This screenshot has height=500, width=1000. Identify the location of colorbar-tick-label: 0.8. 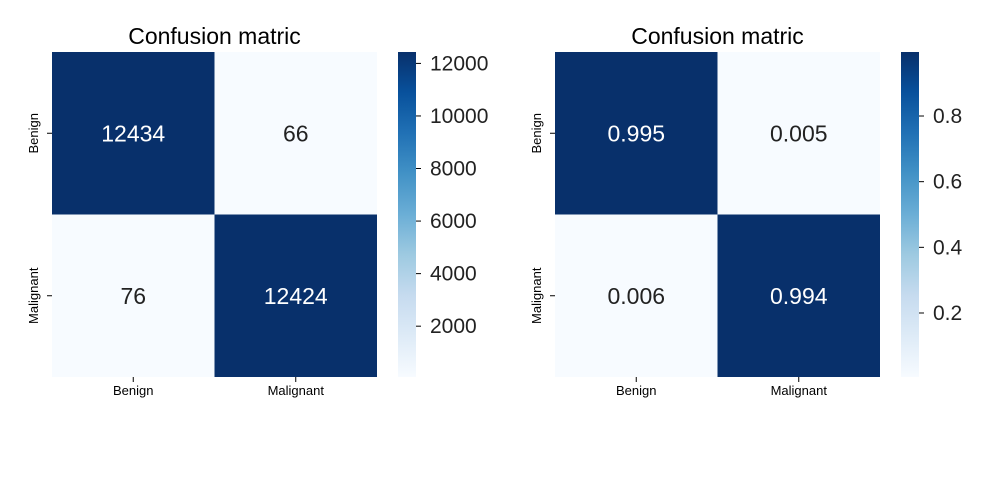
(947, 116).